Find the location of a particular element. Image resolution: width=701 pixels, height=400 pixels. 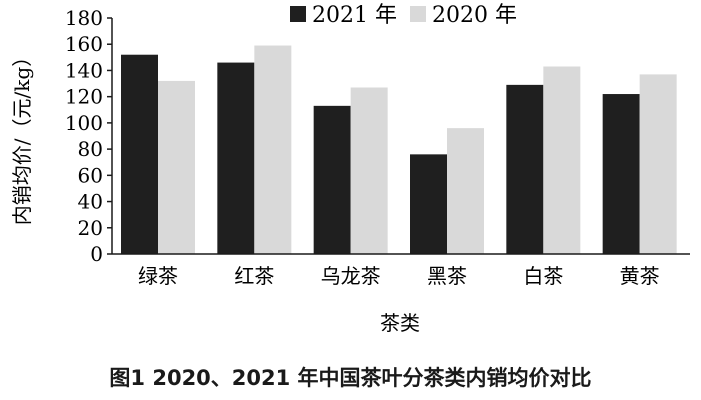

x-tick-label: 黑茶 is located at coordinates (447, 276).